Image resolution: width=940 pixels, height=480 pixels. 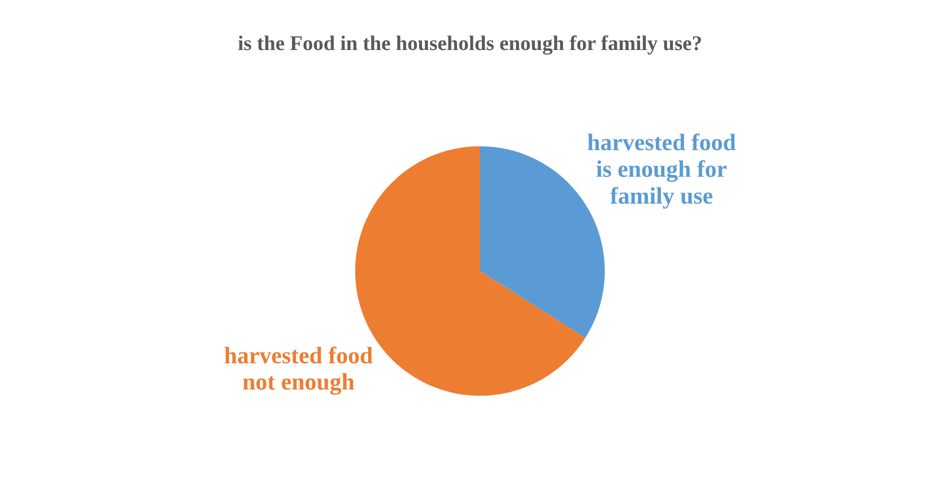 What do you see at coordinates (469, 45) in the screenshot?
I see `chart-title: is the Food in the households enough for family use?` at bounding box center [469, 45].